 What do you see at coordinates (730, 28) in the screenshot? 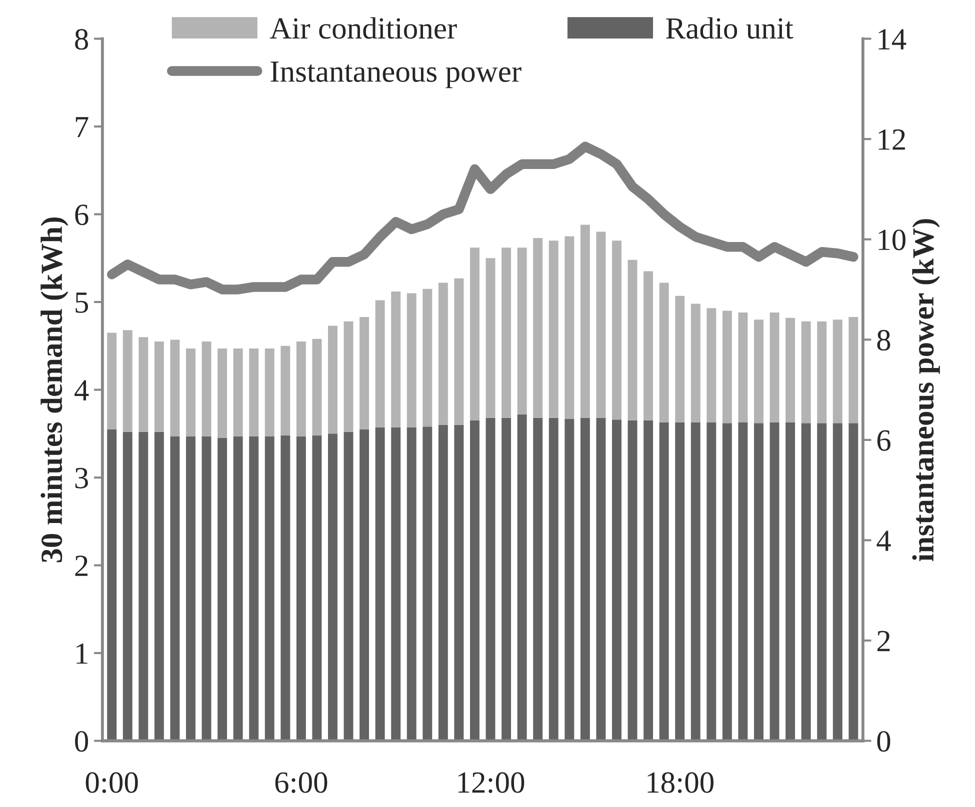
I see `legend-label: Radio unit` at bounding box center [730, 28].